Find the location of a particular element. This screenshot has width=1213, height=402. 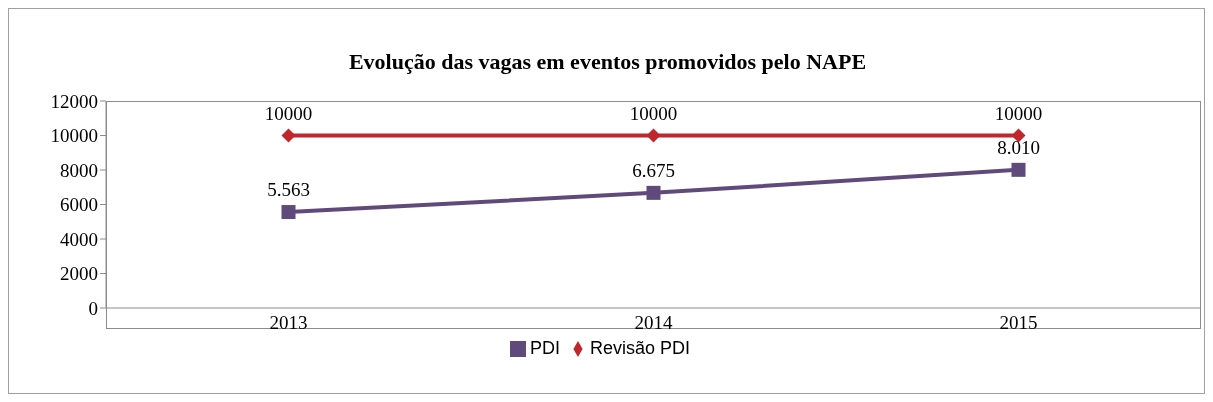

y-tick-label: 10000 is located at coordinates (74, 136).